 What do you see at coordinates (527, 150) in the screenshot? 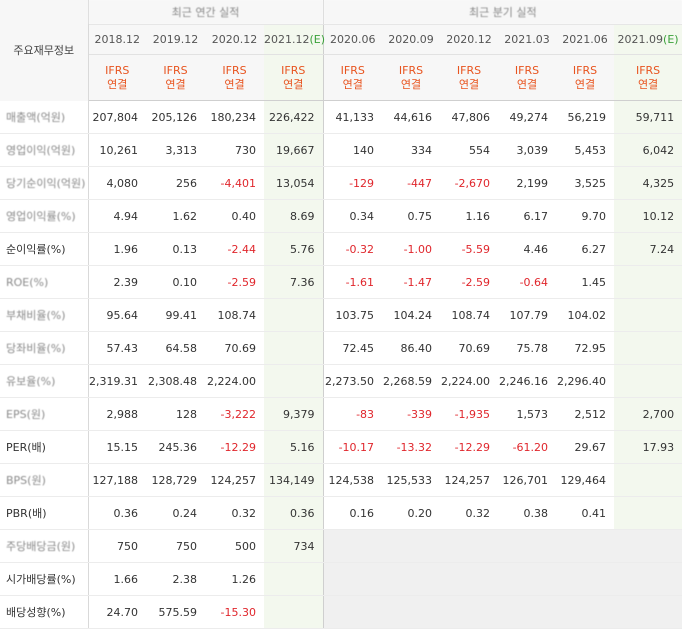
I see `table-cell: 3,039` at bounding box center [527, 150].